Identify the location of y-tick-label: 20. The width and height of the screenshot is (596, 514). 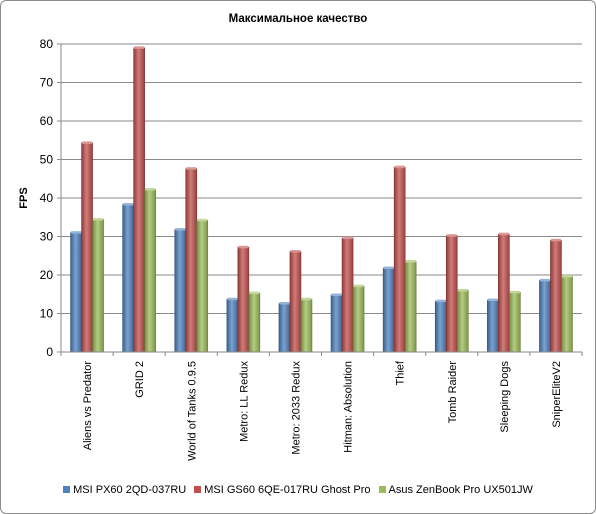
(47, 275).